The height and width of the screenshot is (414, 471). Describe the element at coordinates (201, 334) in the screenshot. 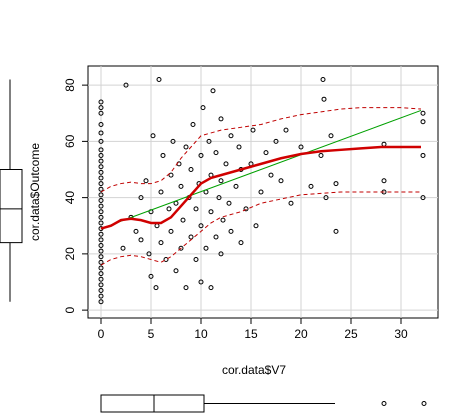

I see `x-tick-label: 10` at that location.